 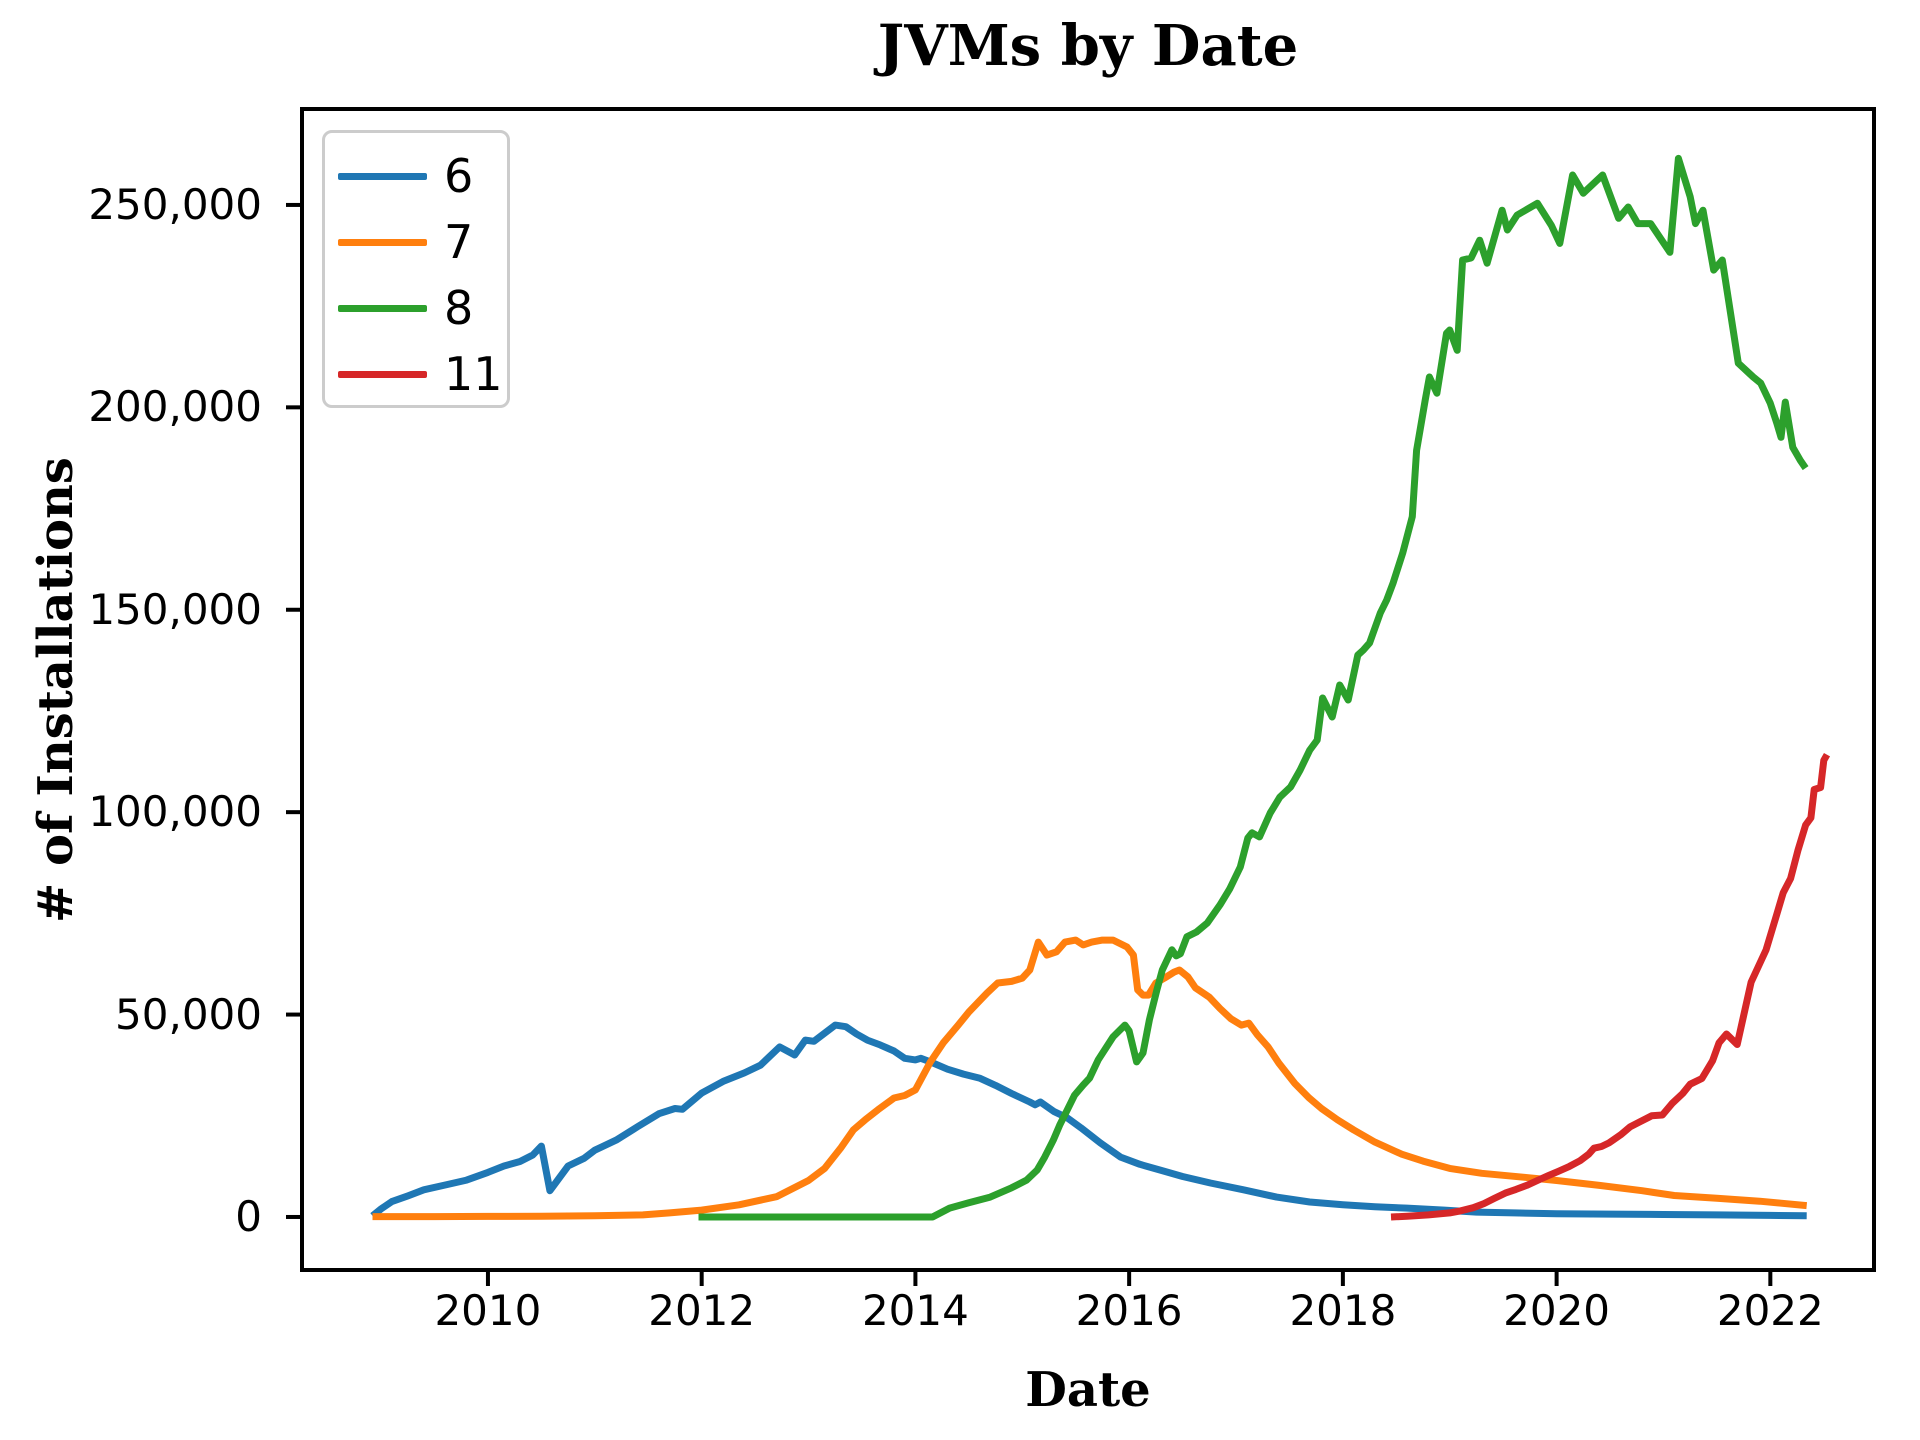 What do you see at coordinates (1770, 1310) in the screenshot?
I see `x-tick-label: 2022` at bounding box center [1770, 1310].